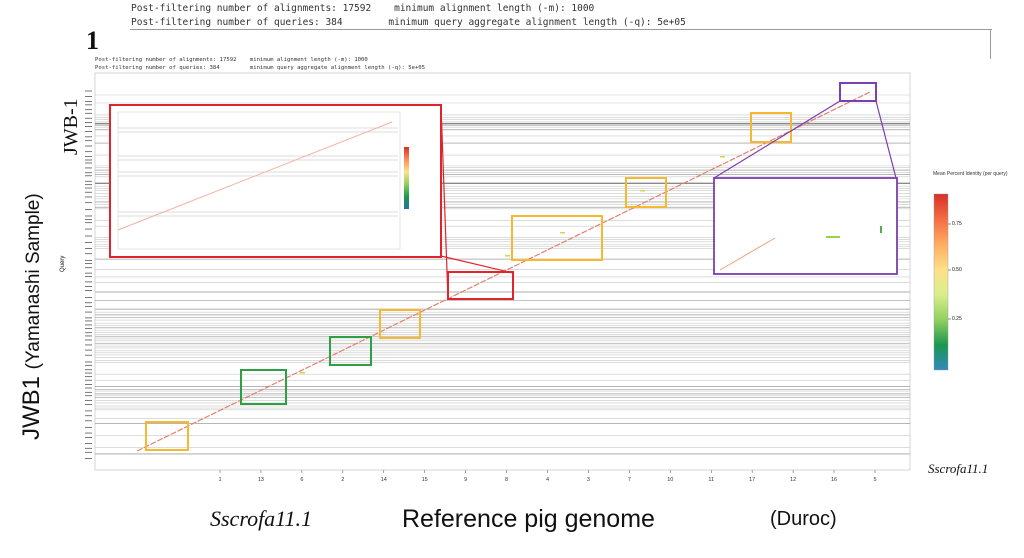  What do you see at coordinates (425, 480) in the screenshot?
I see `x-tick-label: 15` at bounding box center [425, 480].